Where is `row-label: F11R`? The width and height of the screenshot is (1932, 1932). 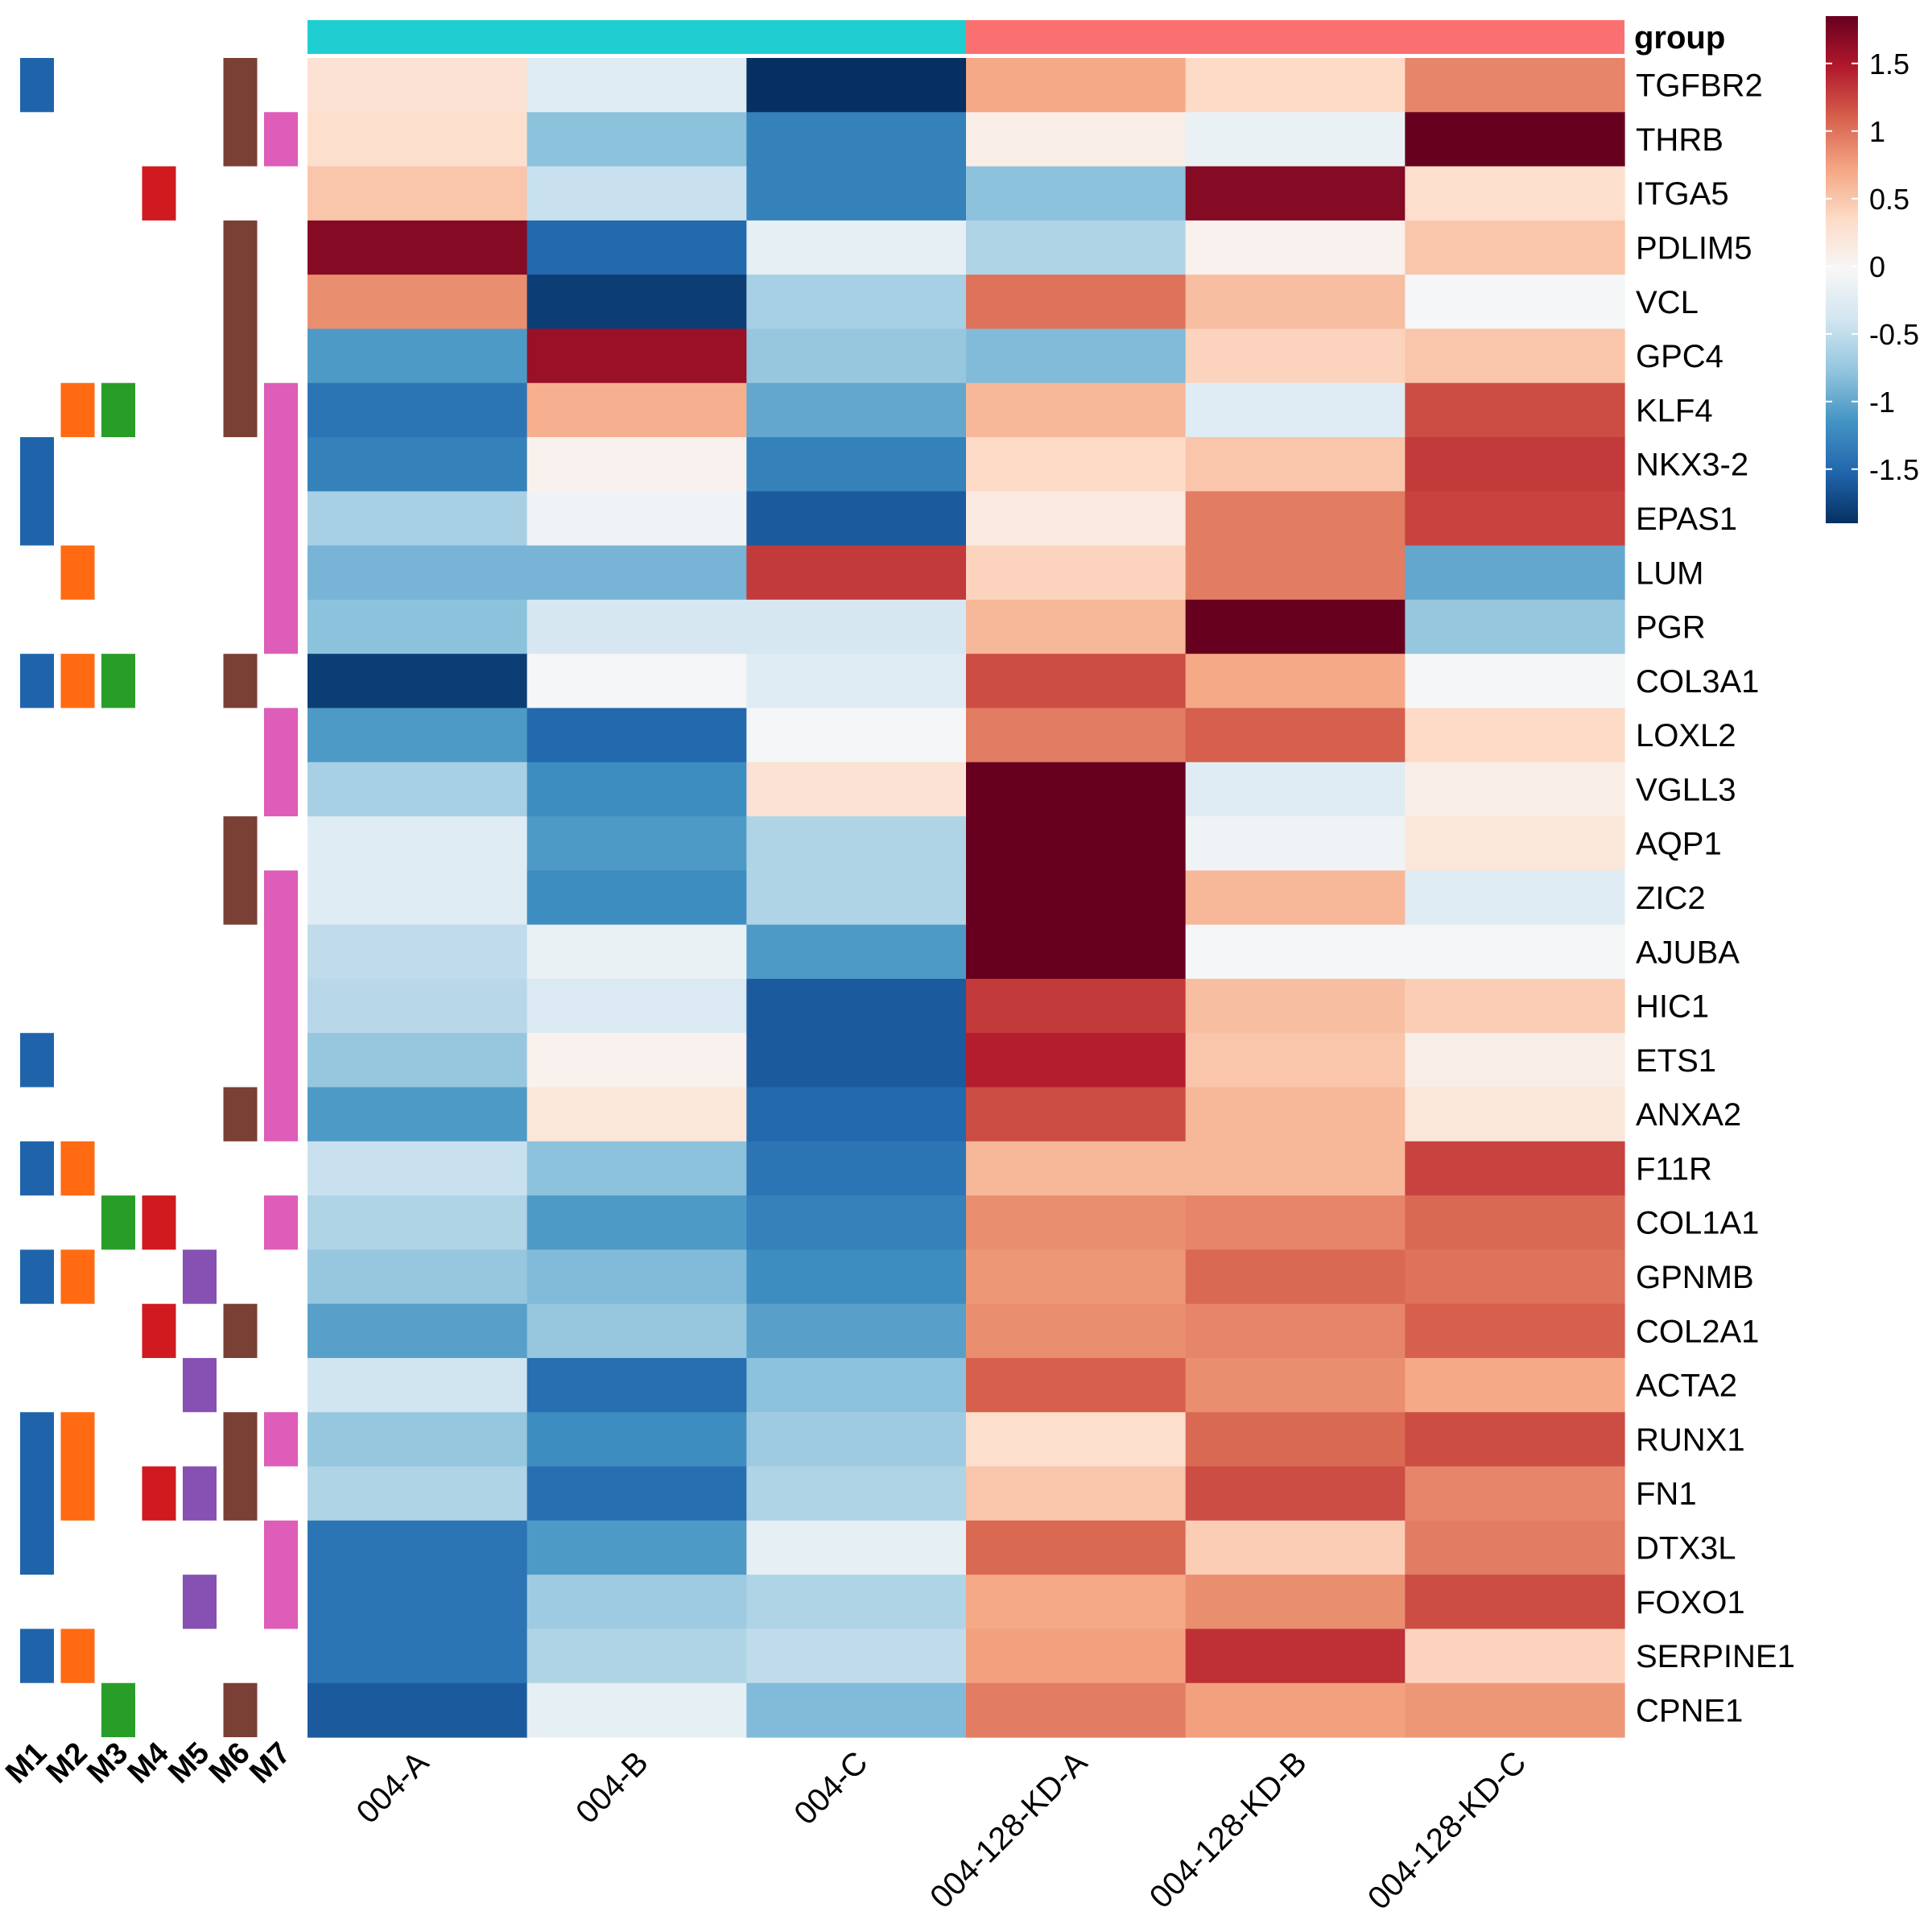
row-label: F11R is located at coordinates (1674, 1169).